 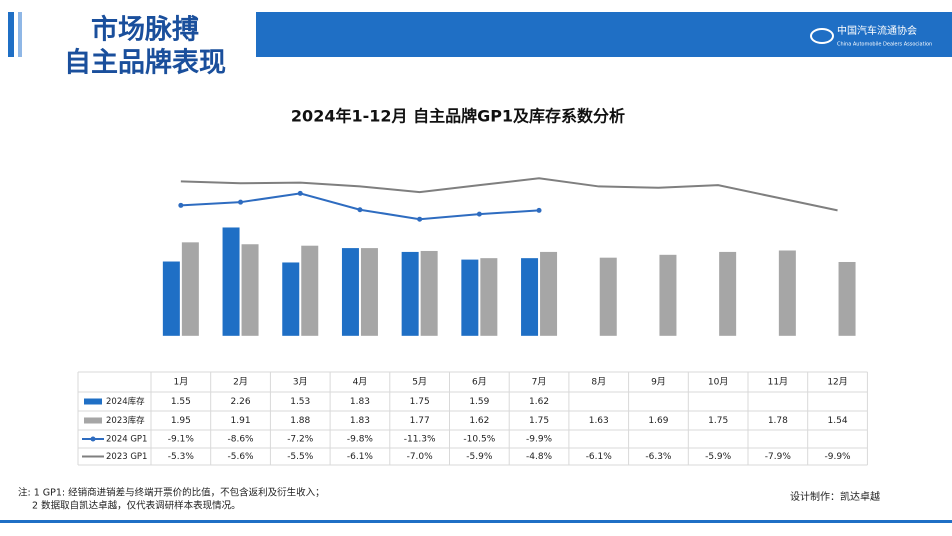 I want to click on legend-label: 2023 GP1, so click(x=126, y=457).